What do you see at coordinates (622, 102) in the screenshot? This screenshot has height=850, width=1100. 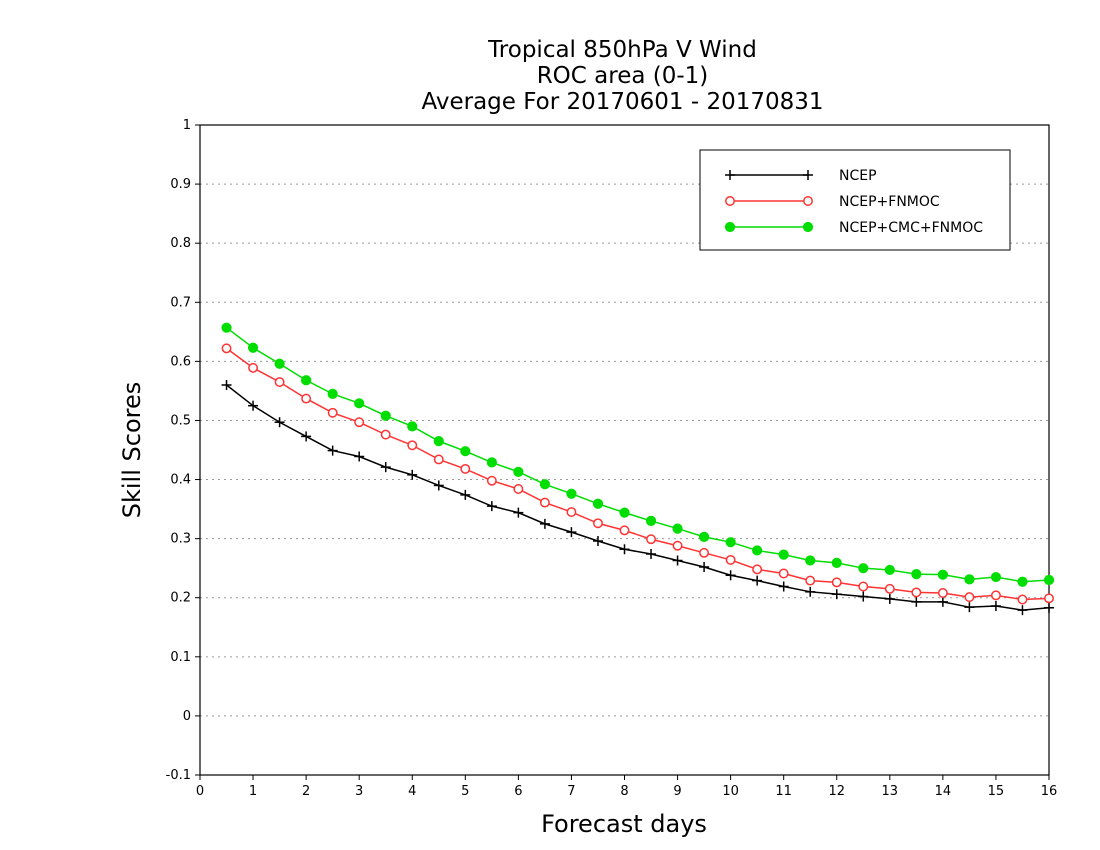 I see `chart-title-line-3: Average For 20170601 - 20170831` at bounding box center [622, 102].